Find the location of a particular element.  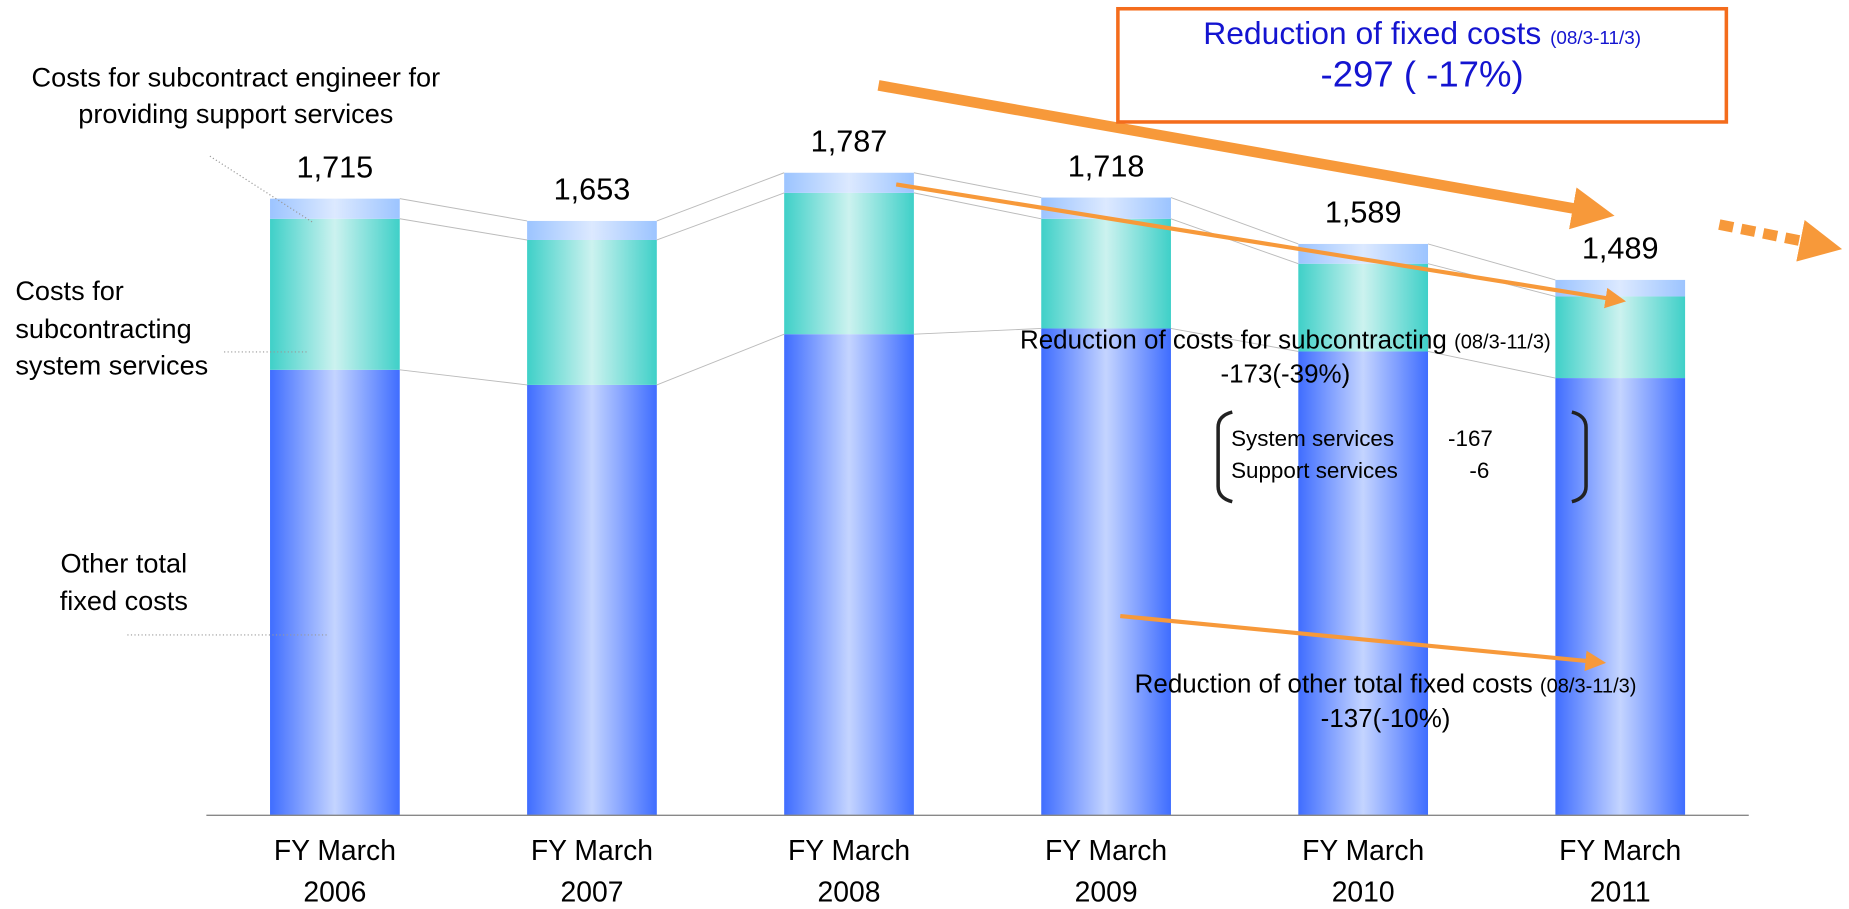

annotation-title: Reduction of fixed costs is located at coordinates (1372, 33).